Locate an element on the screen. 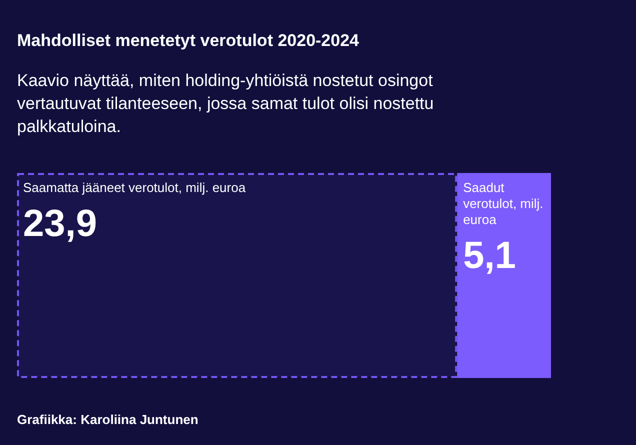 The width and height of the screenshot is (636, 445). chart-subtitle: Kaavio näyttää, miten holding-yhtiöistä nostetut osingot vertautuvat tilanteeseen, jossa samat tulot olisi nostettu palkkatuloina. is located at coordinates (225, 103).